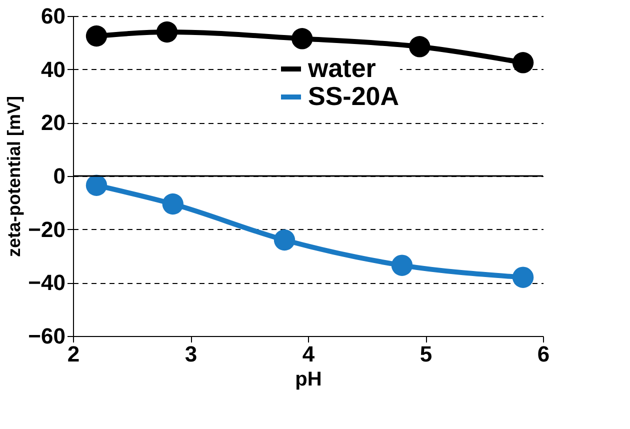 The image size is (630, 429). What do you see at coordinates (53, 69) in the screenshot?
I see `y-tick-label: 40` at bounding box center [53, 69].